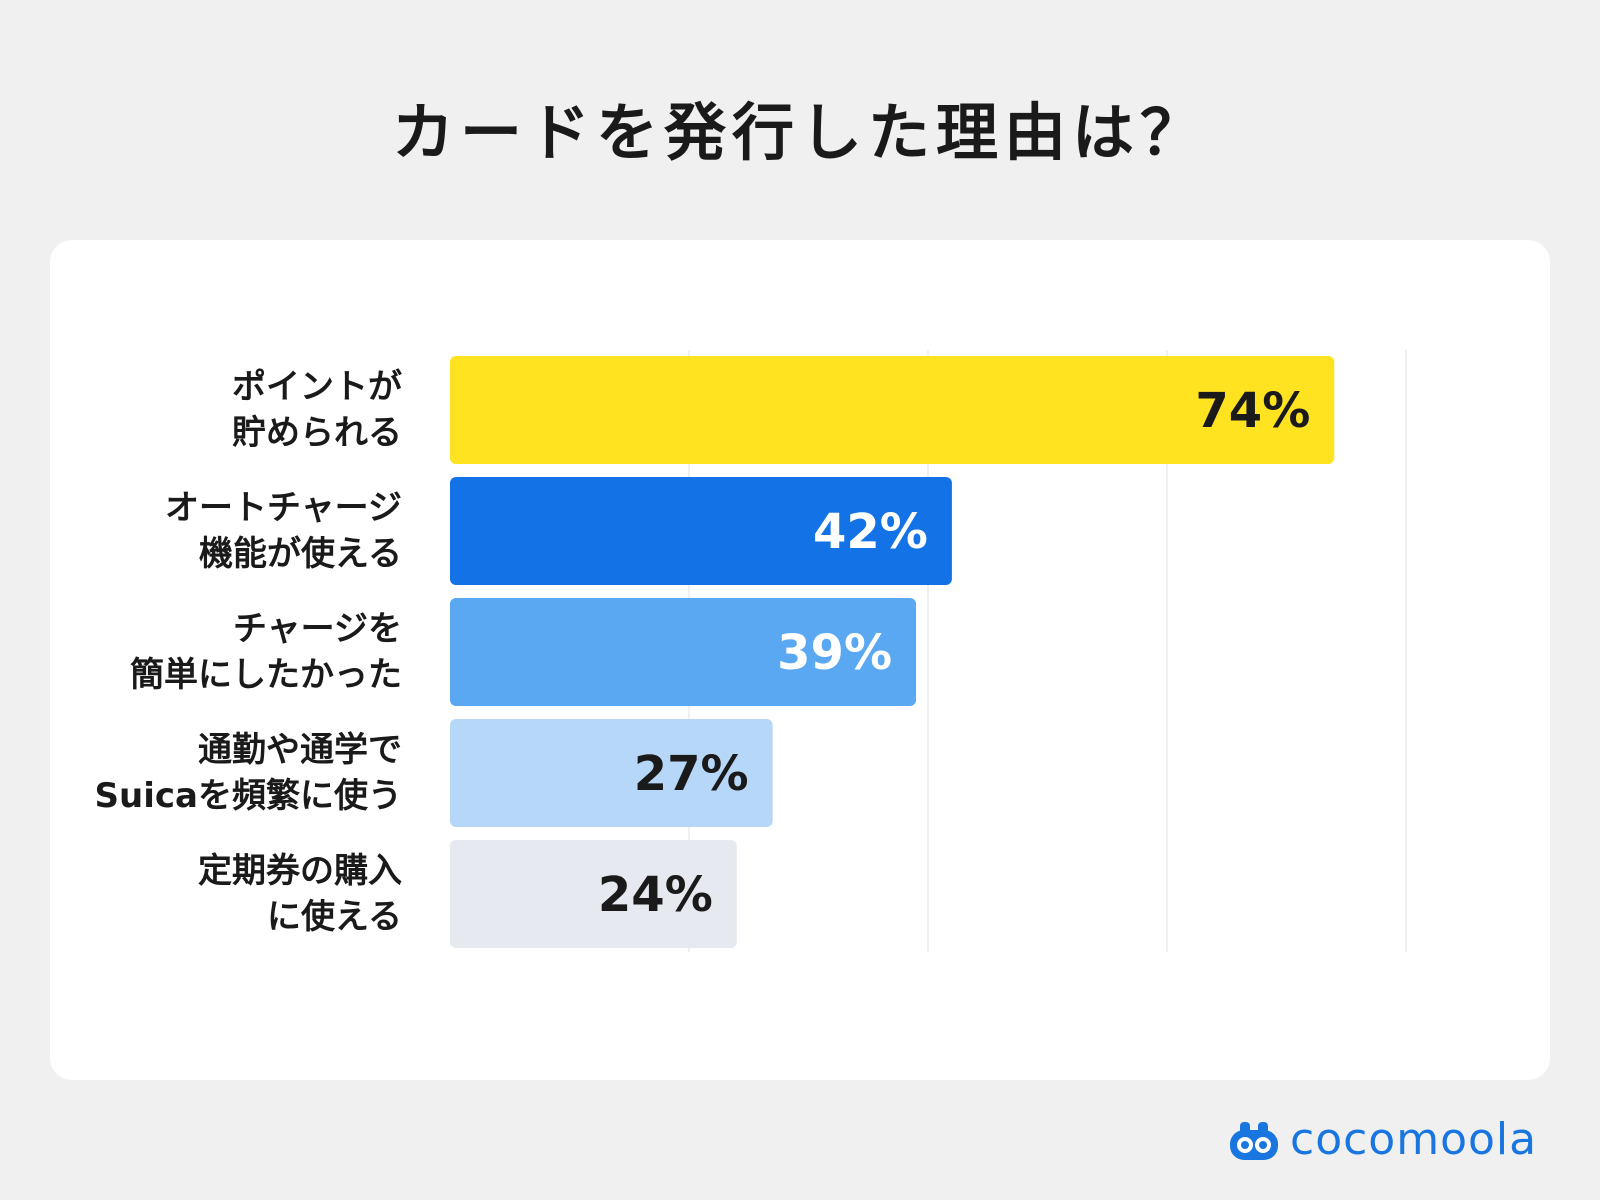 Image resolution: width=1600 pixels, height=1200 pixels. What do you see at coordinates (300, 554) in the screenshot?
I see `category-label: 機能が使える` at bounding box center [300, 554].